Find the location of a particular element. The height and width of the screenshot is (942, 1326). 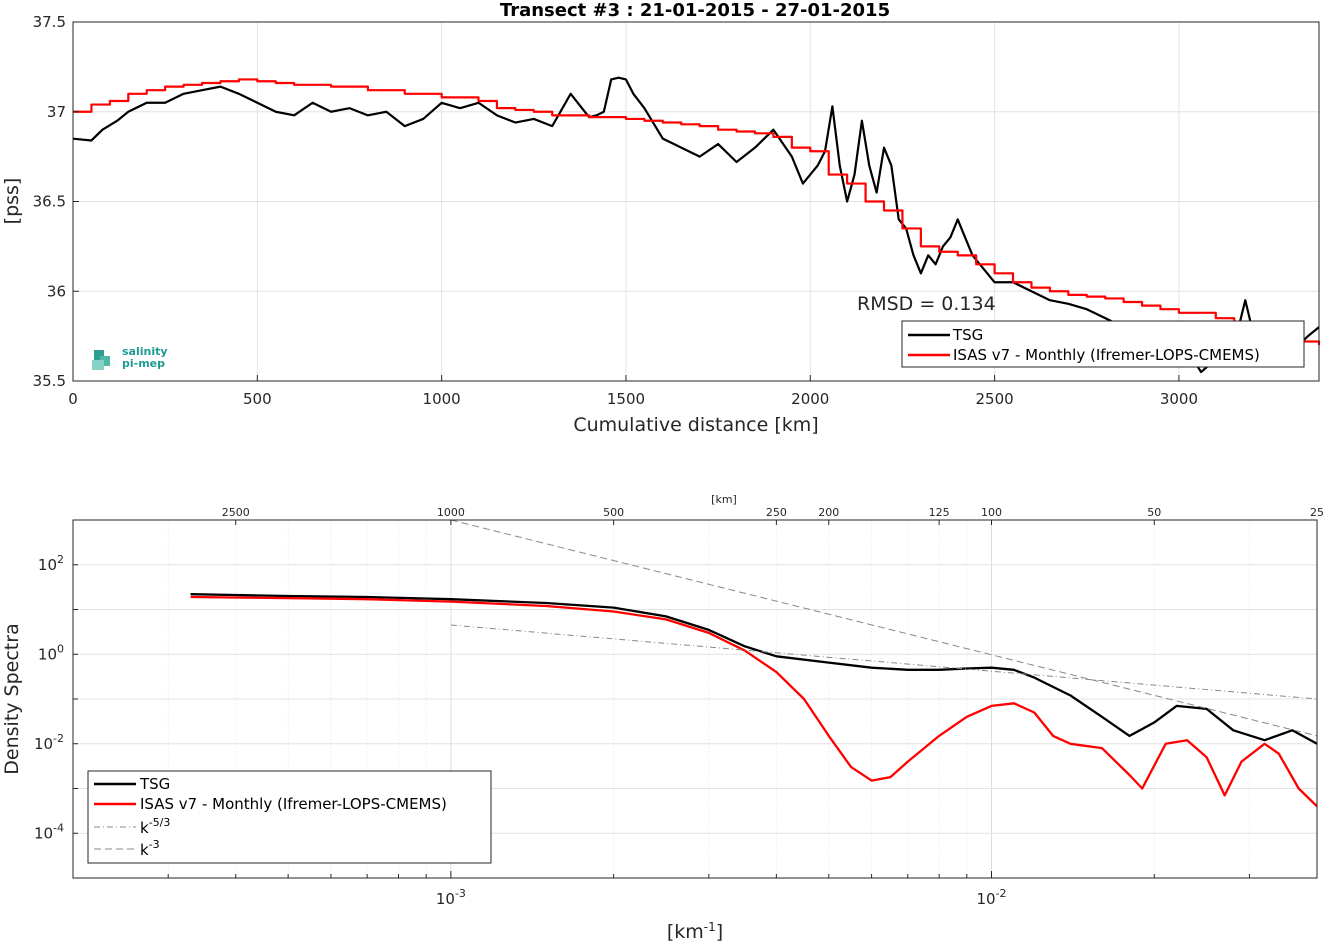

bottom-ytick-exponent: 0 is located at coordinates (60, 648).